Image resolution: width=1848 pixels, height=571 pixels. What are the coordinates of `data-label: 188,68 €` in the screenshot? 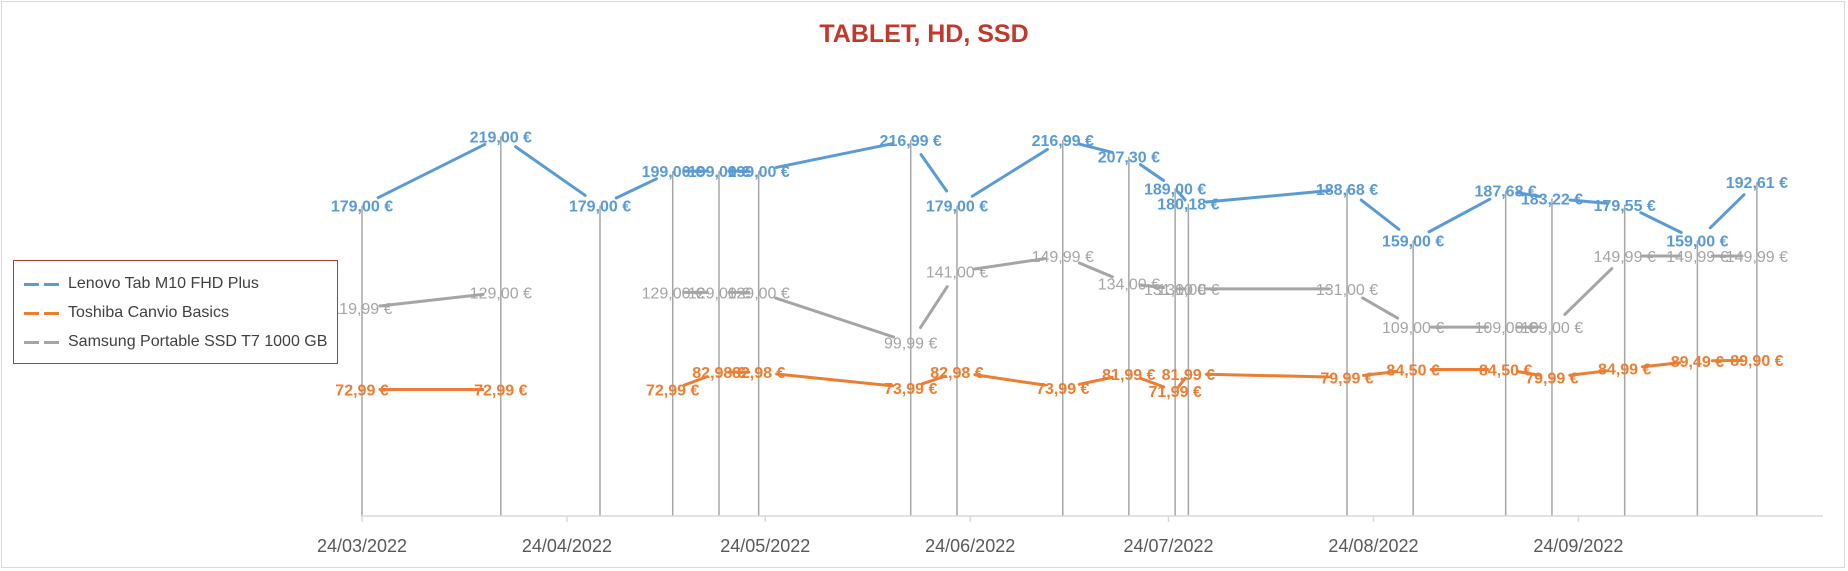 It's located at (1347, 190).